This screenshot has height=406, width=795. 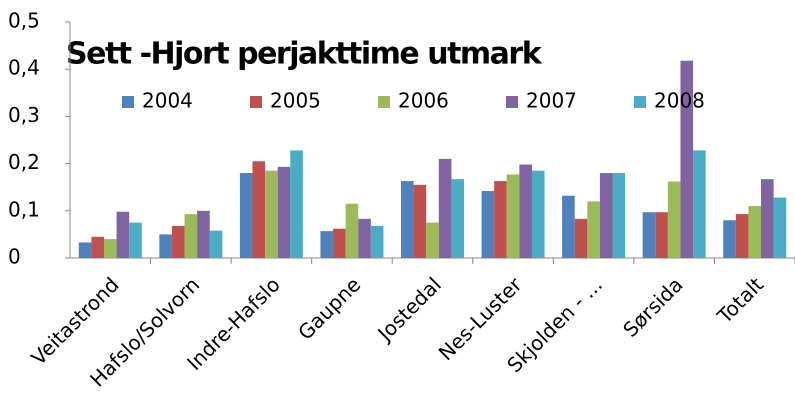 What do you see at coordinates (652, 306) in the screenshot?
I see `x-tick-label: Sørsida` at bounding box center [652, 306].